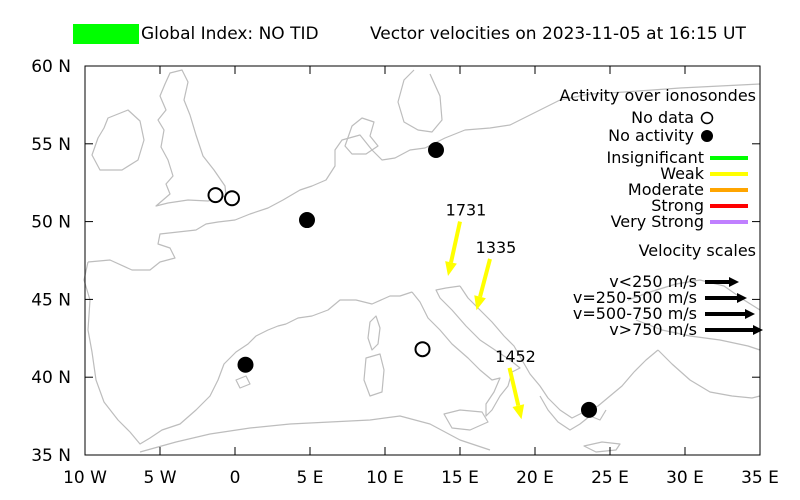 This screenshot has width=800, height=500. What do you see at coordinates (662, 117) in the screenshot?
I see `legend-no-data-label: No data` at bounding box center [662, 117].